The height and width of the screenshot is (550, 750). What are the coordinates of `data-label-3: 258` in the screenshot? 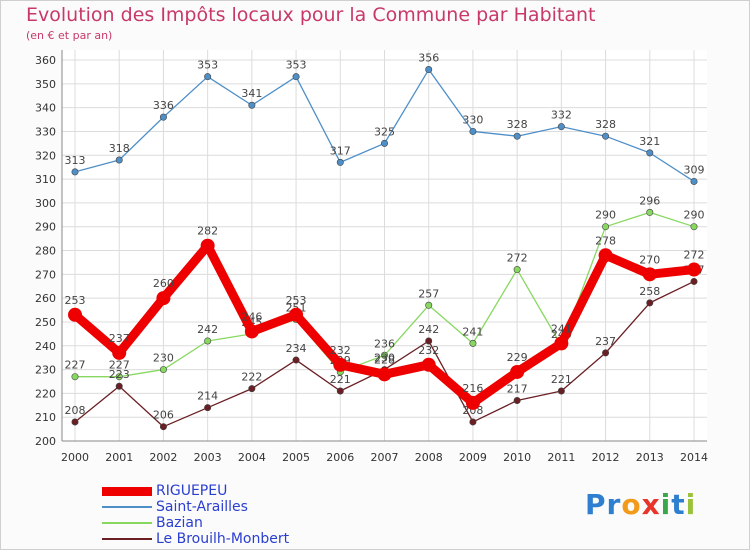 It's located at (649, 291).